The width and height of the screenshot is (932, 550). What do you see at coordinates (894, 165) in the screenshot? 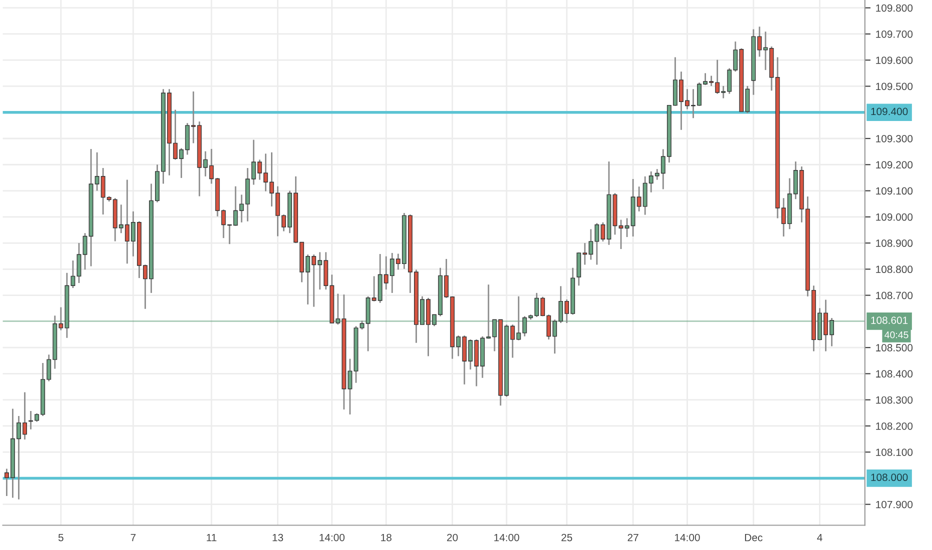
I see `y-tick-label: 109.200` at bounding box center [894, 165].